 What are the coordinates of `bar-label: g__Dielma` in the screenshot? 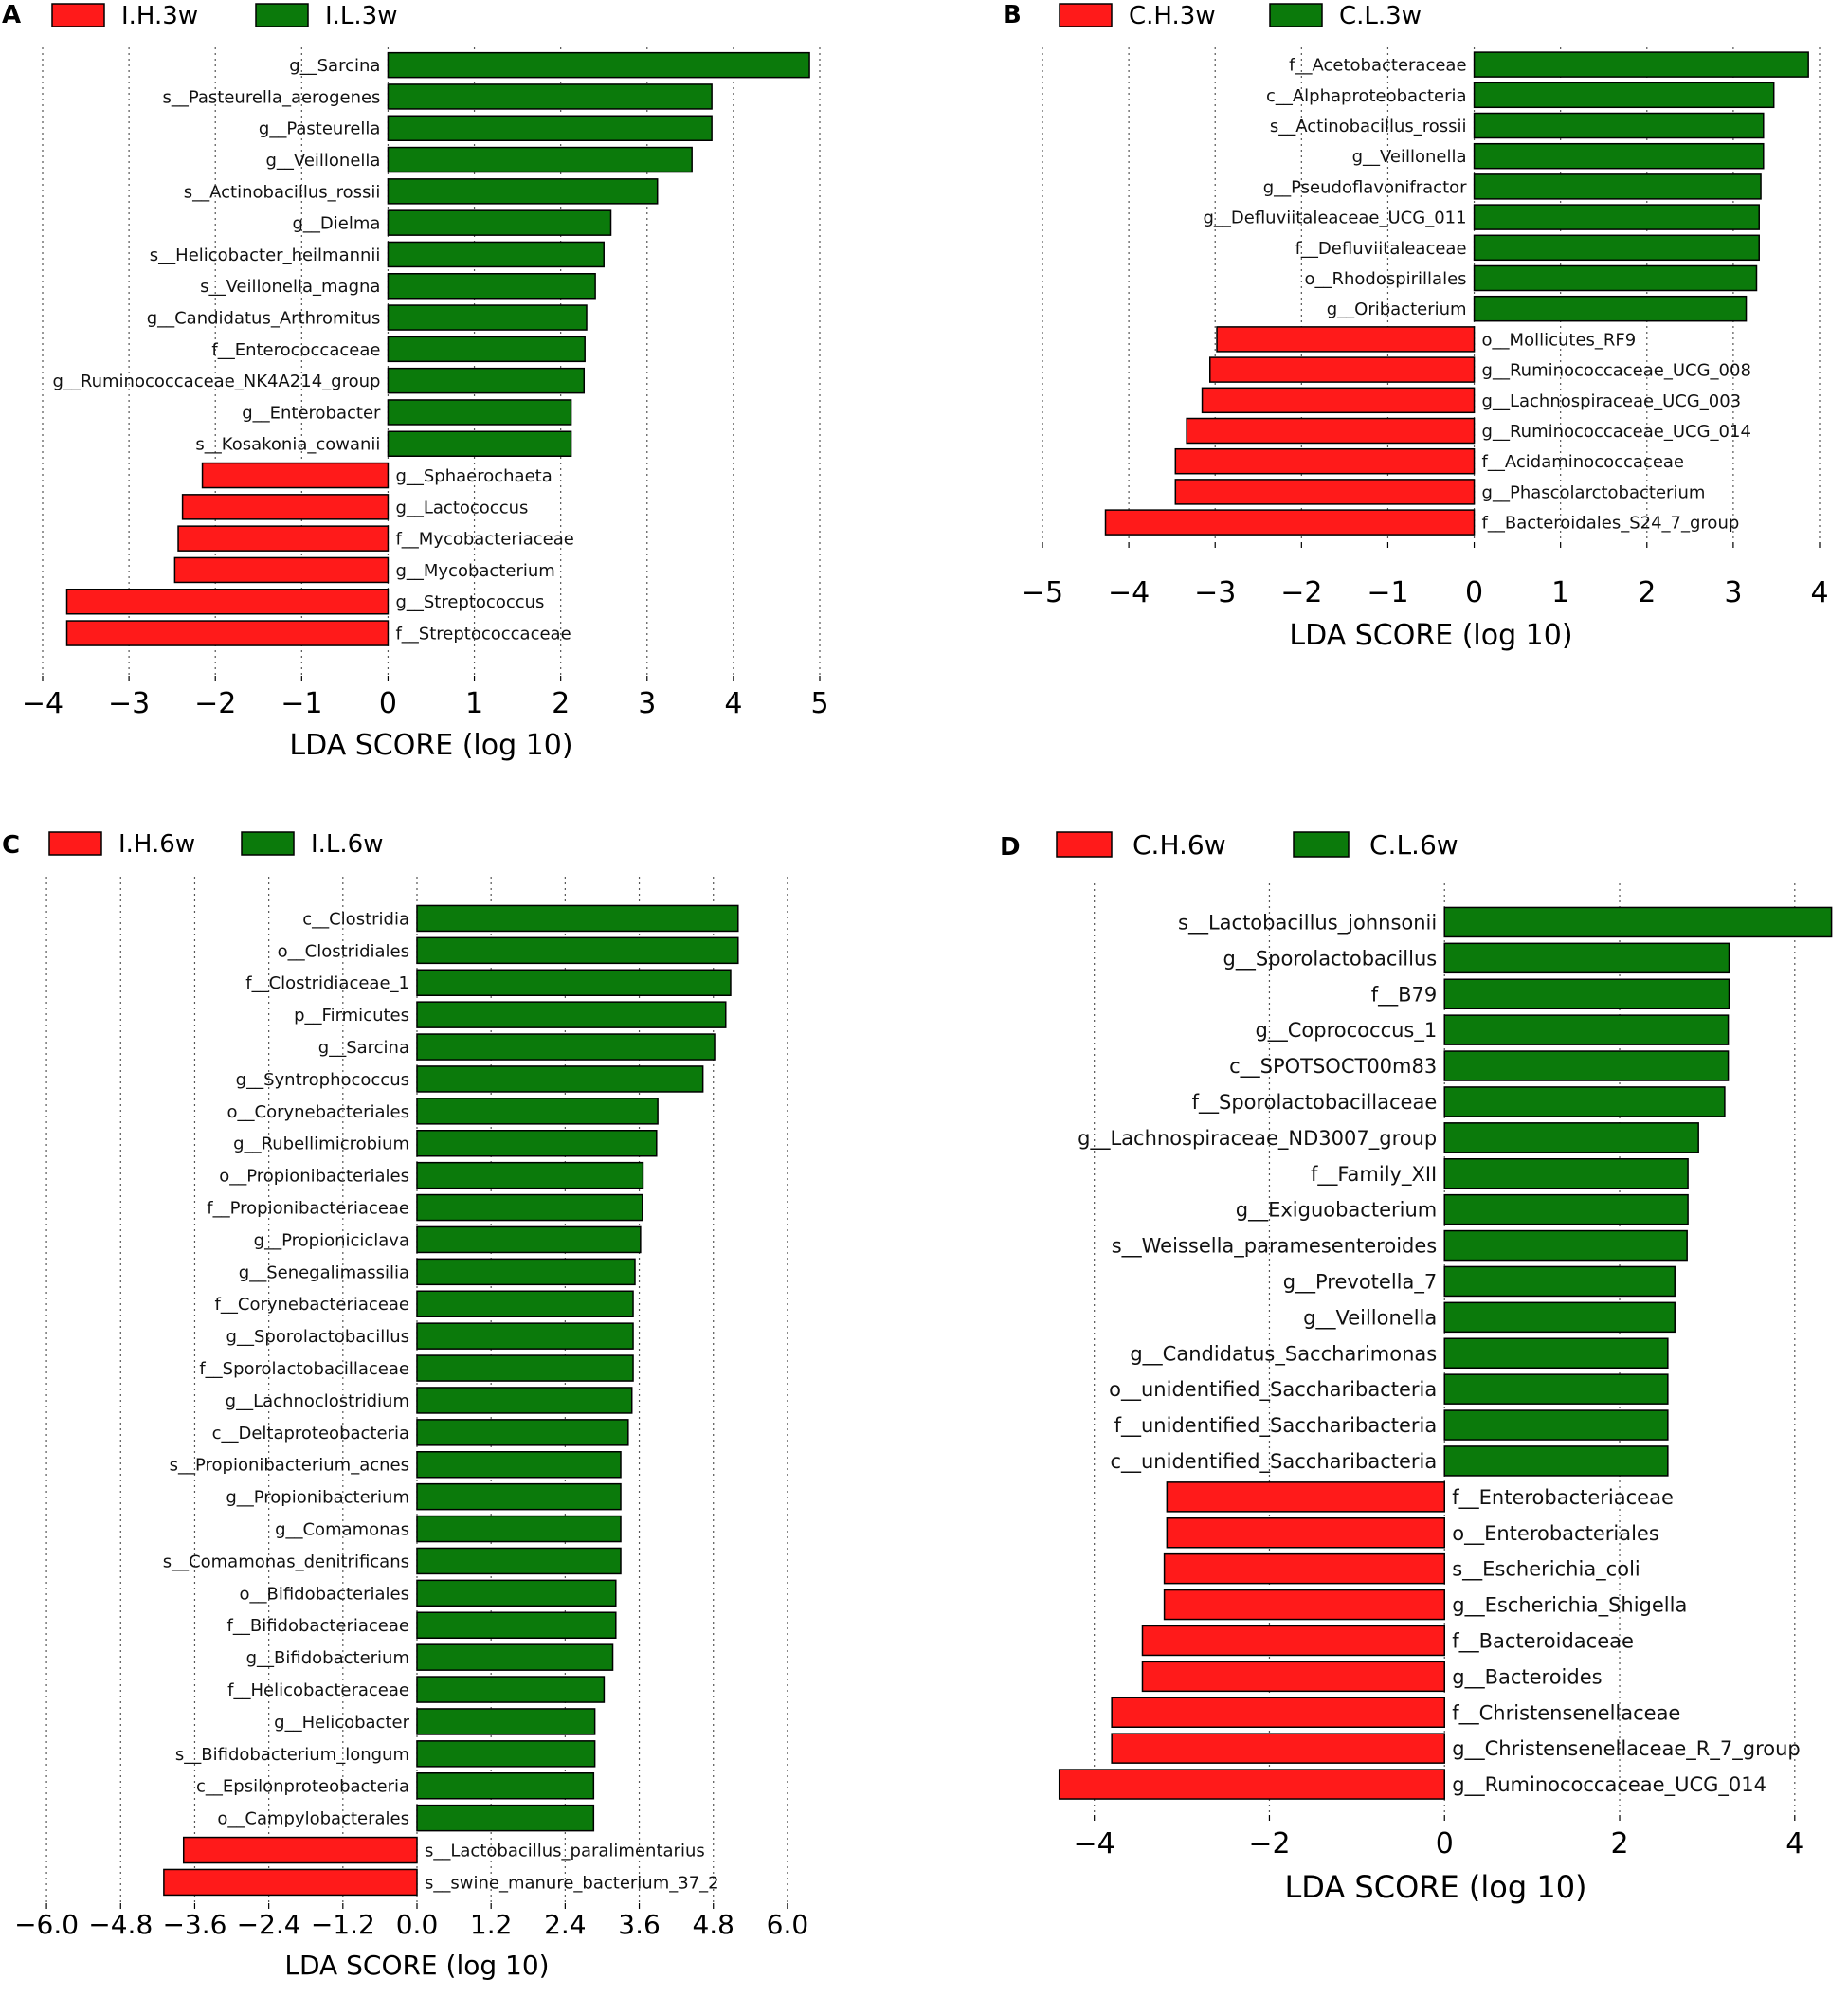 It's located at (337, 224).